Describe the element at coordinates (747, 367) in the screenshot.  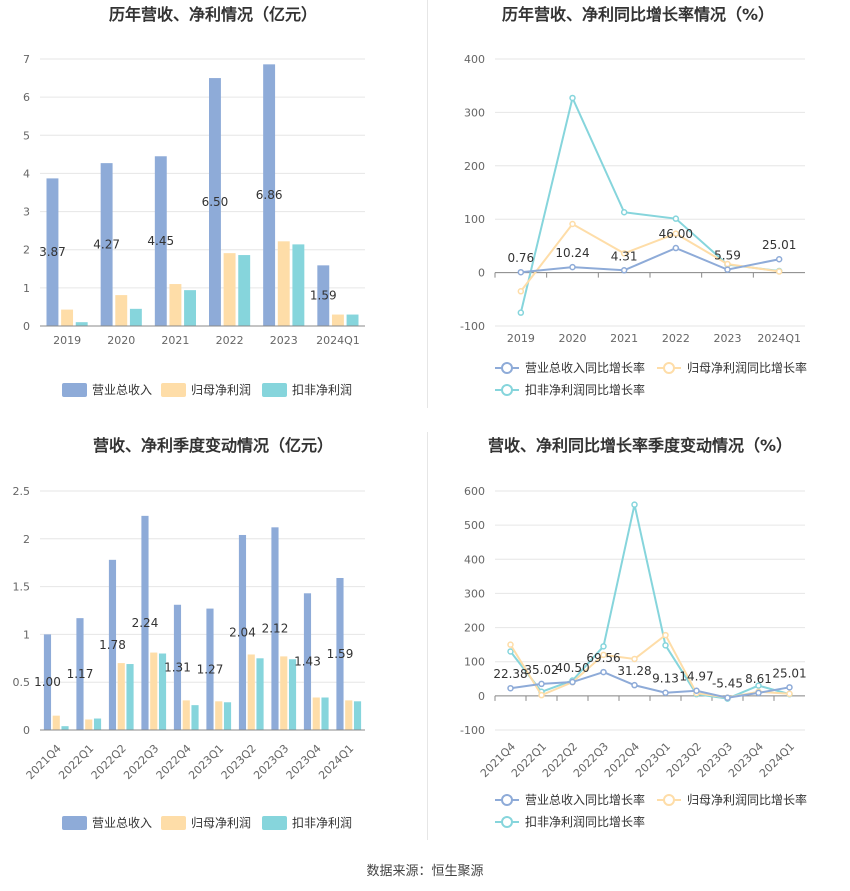
I see `legend-label: 归母净利润同比增长率` at that location.